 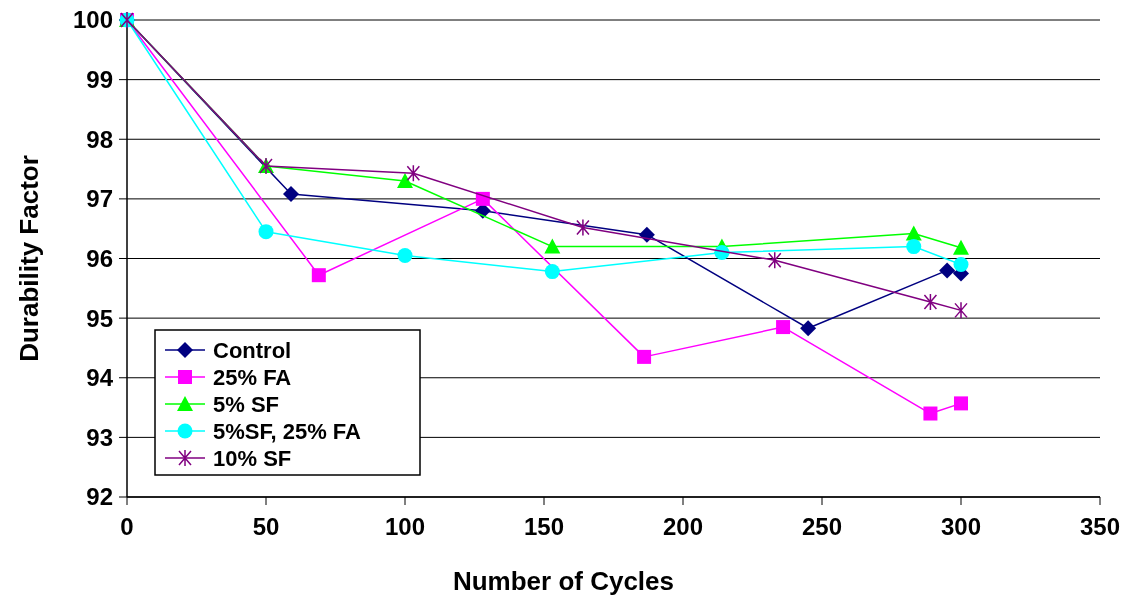 What do you see at coordinates (99, 258) in the screenshot?
I see `y-tick-label: 96` at bounding box center [99, 258].